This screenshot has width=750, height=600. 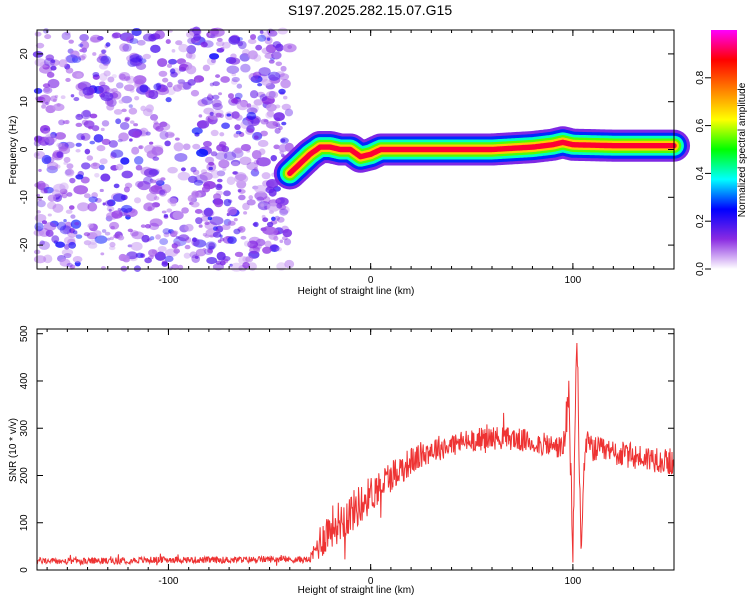 I want to click on snr-y-tick-label: 200, so click(x=24, y=475).